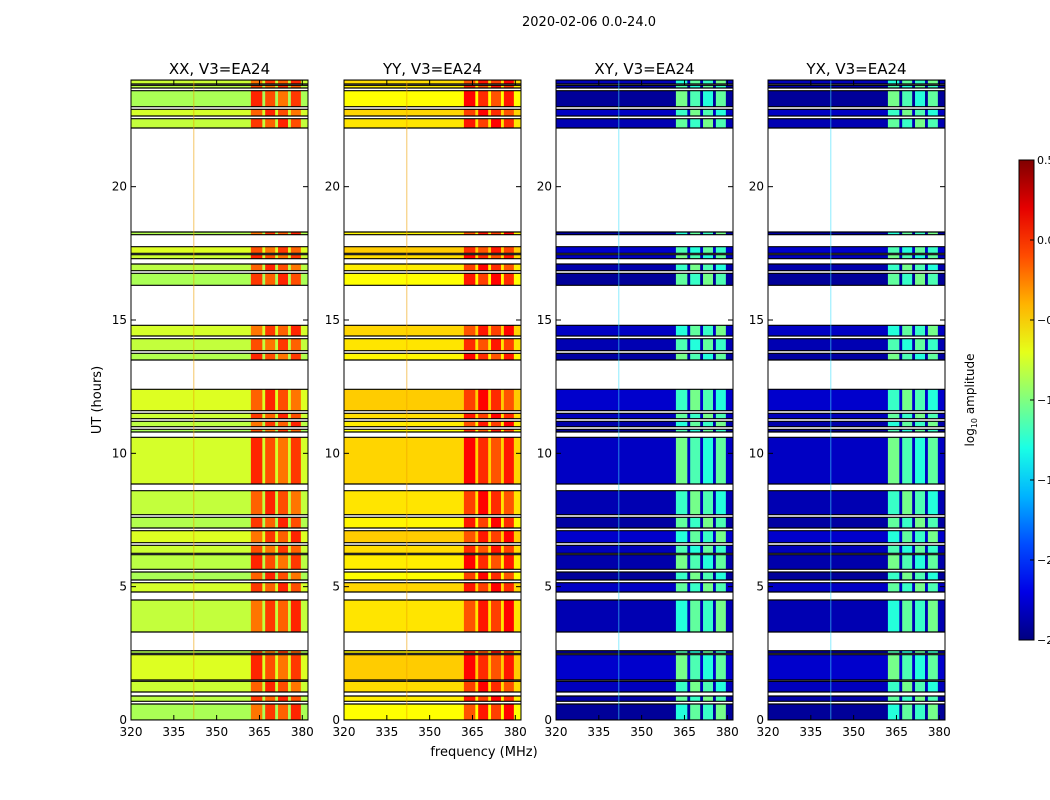 The width and height of the screenshot is (1050, 800). I want to click on colorbar-tick-label: −2.5, so click(1043, 640).